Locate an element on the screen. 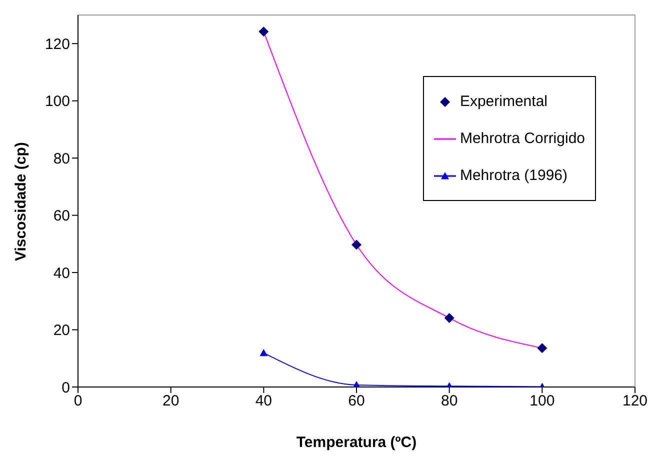 This screenshot has width=655, height=461. y-axis-title: Viscosidade (cp) is located at coordinates (21, 201).